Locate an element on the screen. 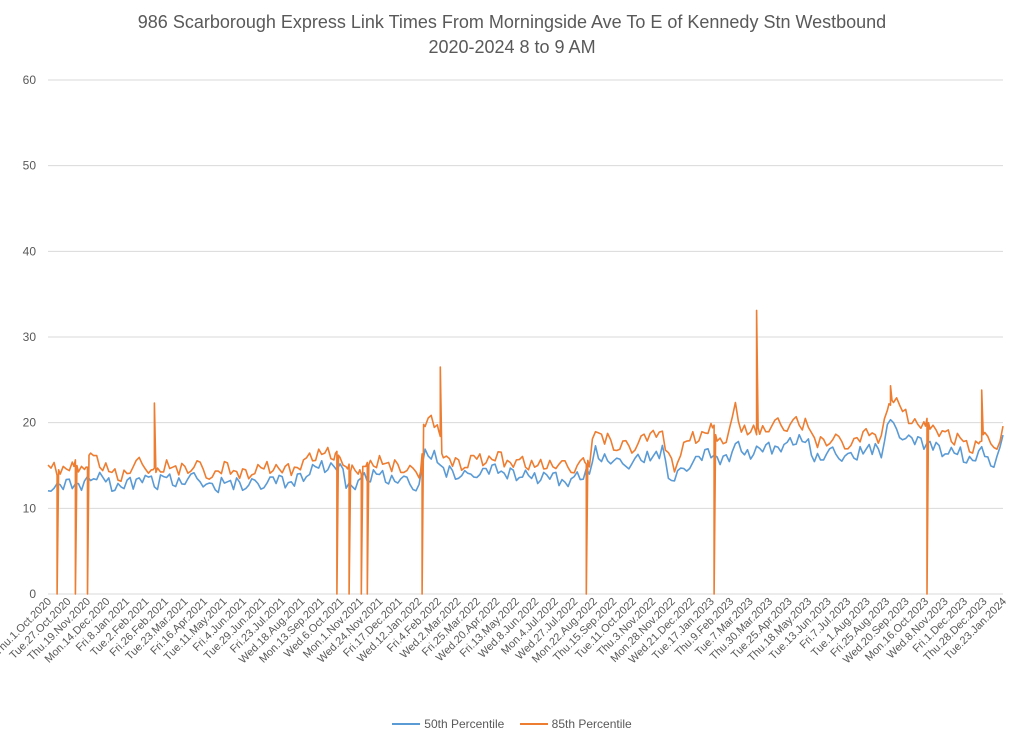  y-axis-ticks: 0 10 20 30 40 50 60 is located at coordinates (30, 337).